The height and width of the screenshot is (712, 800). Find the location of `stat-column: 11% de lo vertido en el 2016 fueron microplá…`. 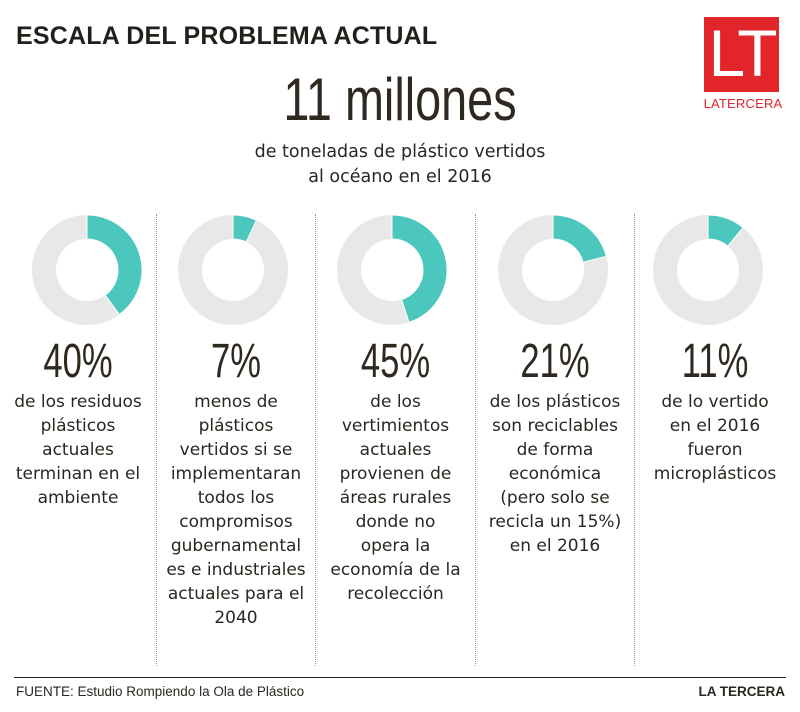

stat-column: 11% de lo vertido en el 2016 fueron microplá… is located at coordinates (715, 411).